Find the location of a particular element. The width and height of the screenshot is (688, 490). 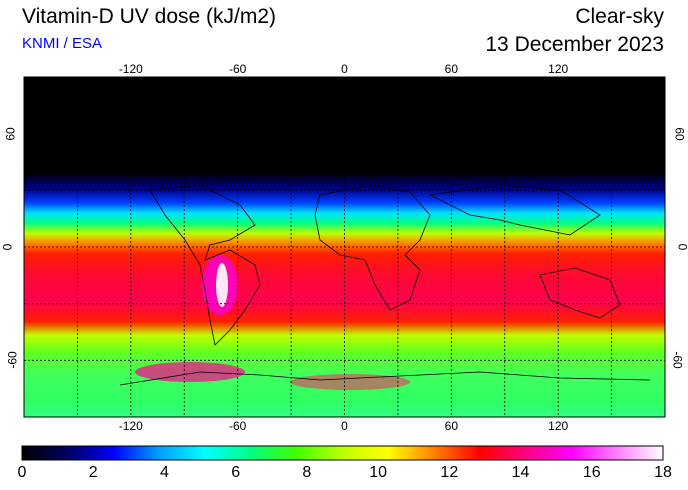

colorbar-tick-label: 8 is located at coordinates (307, 472).